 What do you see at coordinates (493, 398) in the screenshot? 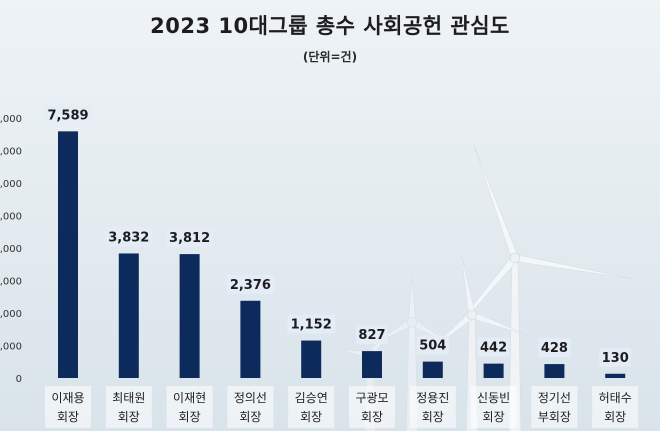
I see `x-tick-label: 신동빈` at bounding box center [493, 398].